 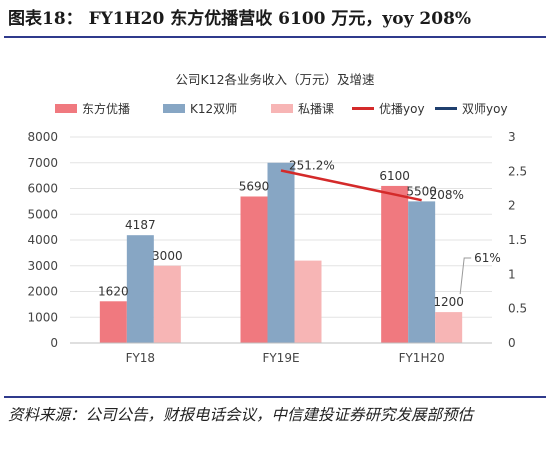 What do you see at coordinates (485, 109) in the screenshot?
I see `legend-label: 双师yoy` at bounding box center [485, 109].